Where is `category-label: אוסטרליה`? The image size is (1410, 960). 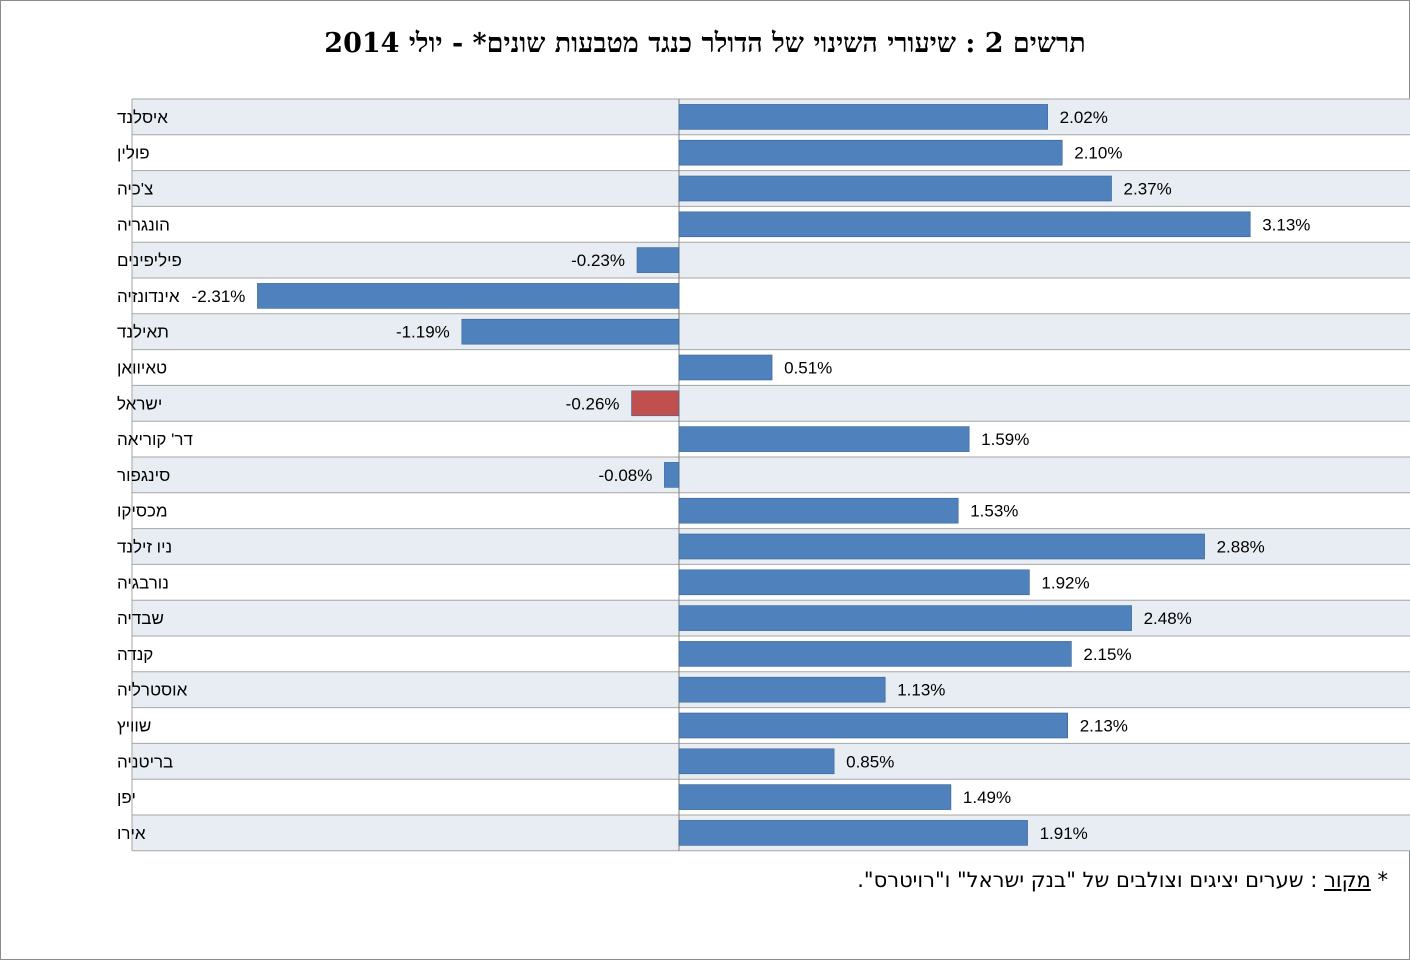
category-label: אוסטרליה is located at coordinates (152, 690).